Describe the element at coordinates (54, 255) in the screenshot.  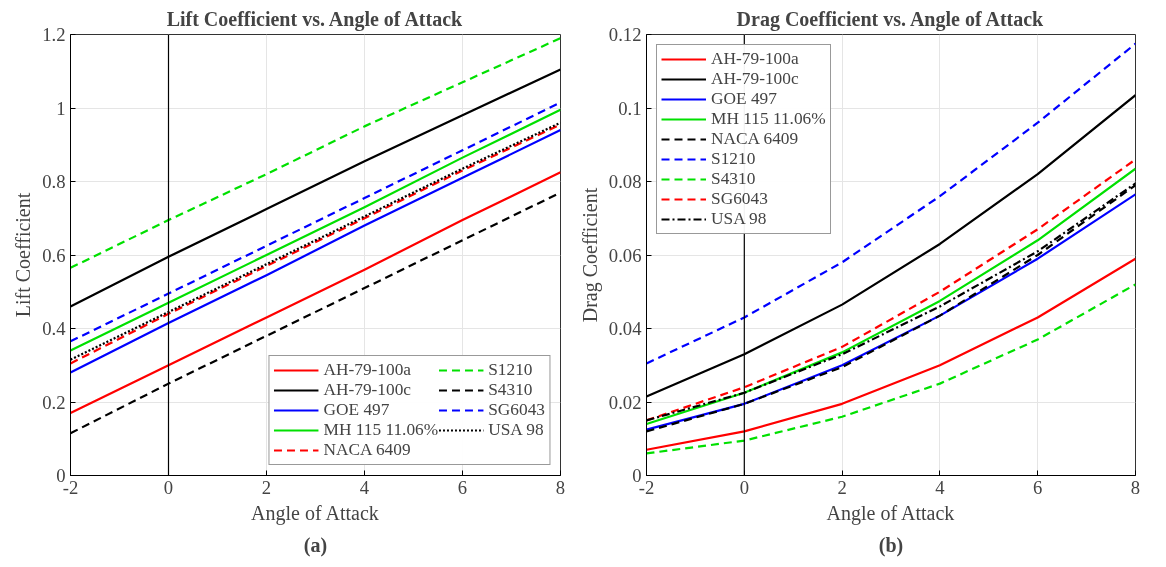
I see `y-tick-label: 0.6` at that location.